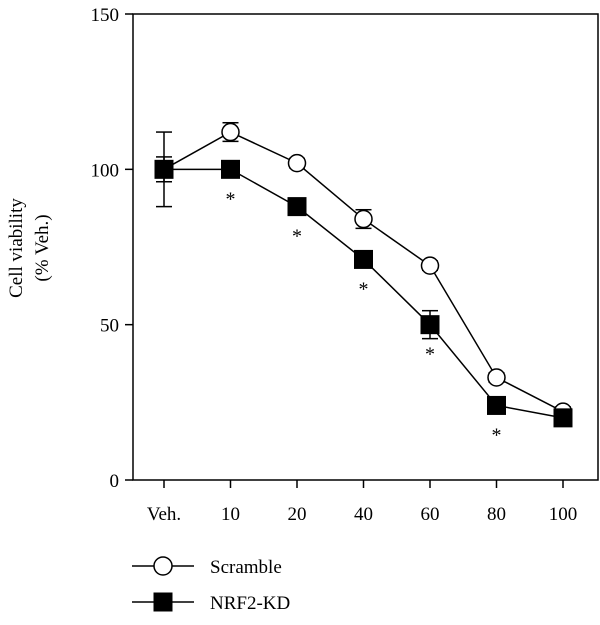  What do you see at coordinates (207, 567) in the screenshot?
I see `legend-item: Scramble` at bounding box center [207, 567].